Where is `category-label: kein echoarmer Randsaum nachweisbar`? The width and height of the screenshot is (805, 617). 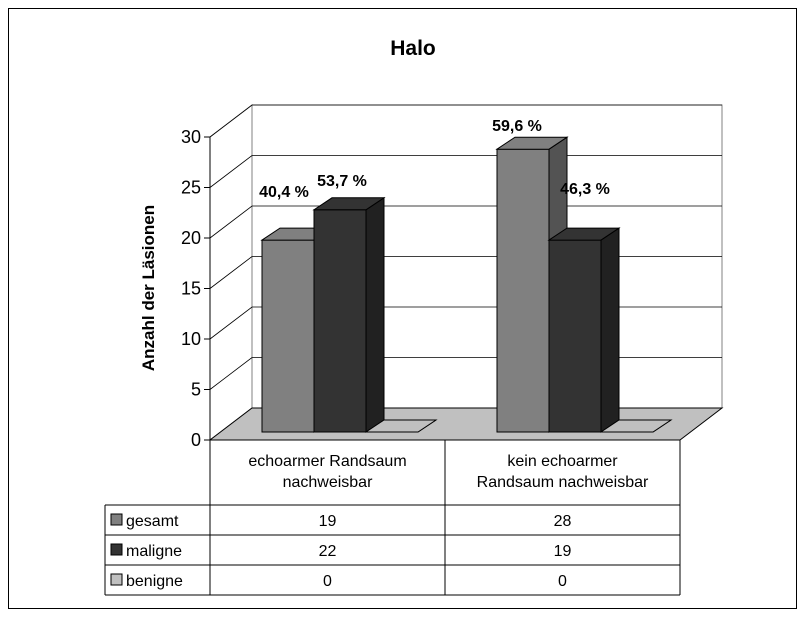 category-label: kein echoarmer Randsaum nachweisbar is located at coordinates (562, 472).